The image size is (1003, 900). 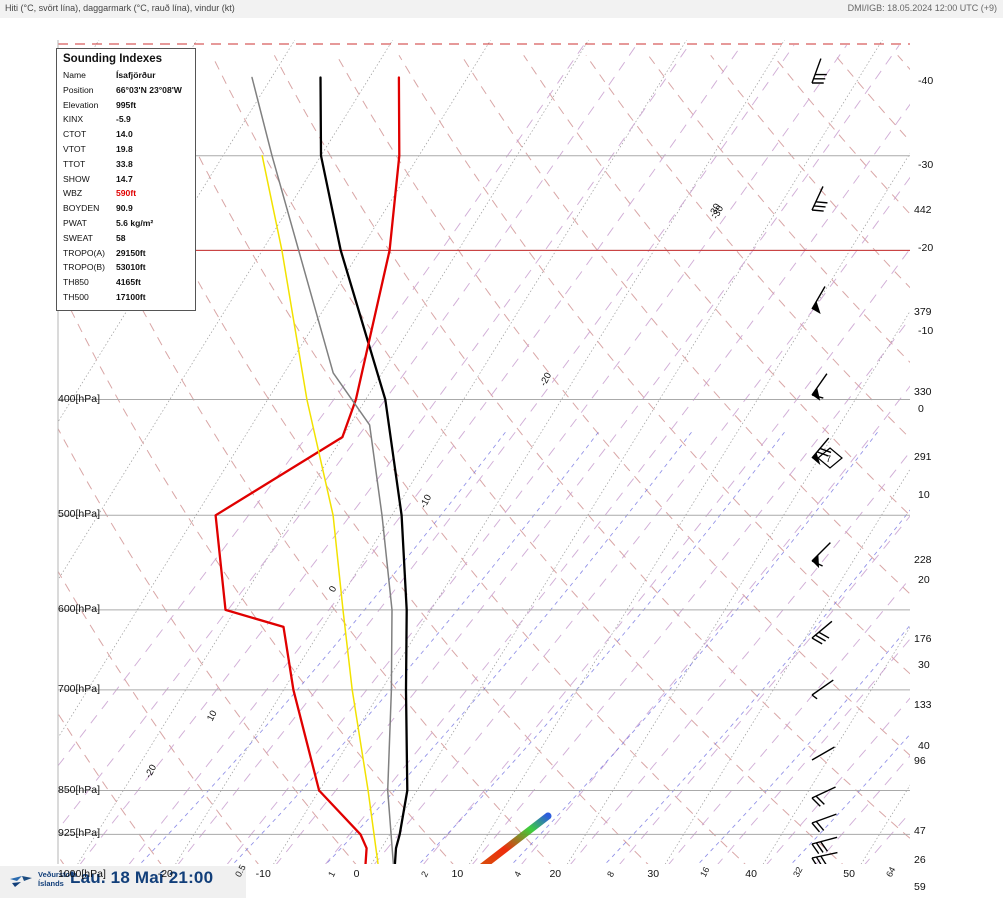 What do you see at coordinates (555, 874) in the screenshot?
I see `temperature-tick-label: 20` at bounding box center [555, 874].